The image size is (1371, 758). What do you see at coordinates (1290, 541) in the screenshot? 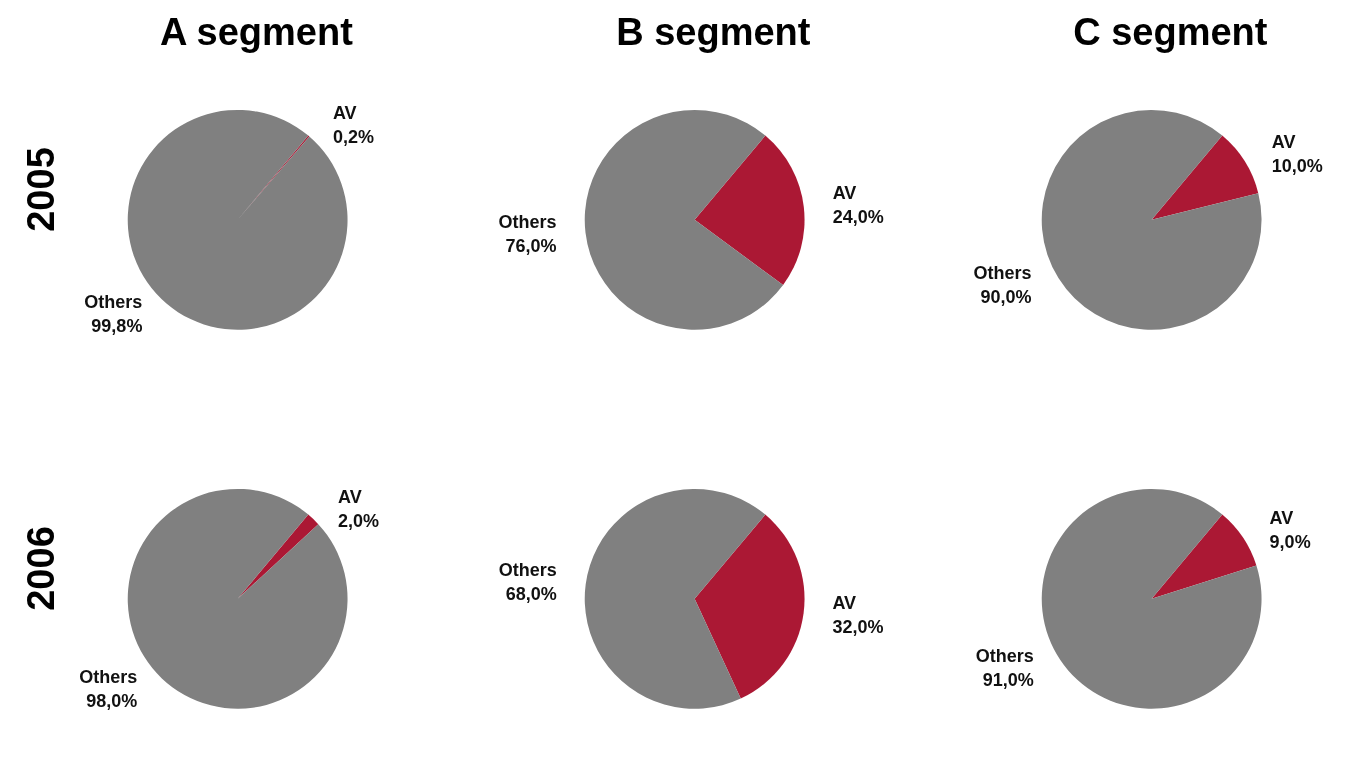
I see `data-label: 9,0%` at bounding box center [1290, 541].